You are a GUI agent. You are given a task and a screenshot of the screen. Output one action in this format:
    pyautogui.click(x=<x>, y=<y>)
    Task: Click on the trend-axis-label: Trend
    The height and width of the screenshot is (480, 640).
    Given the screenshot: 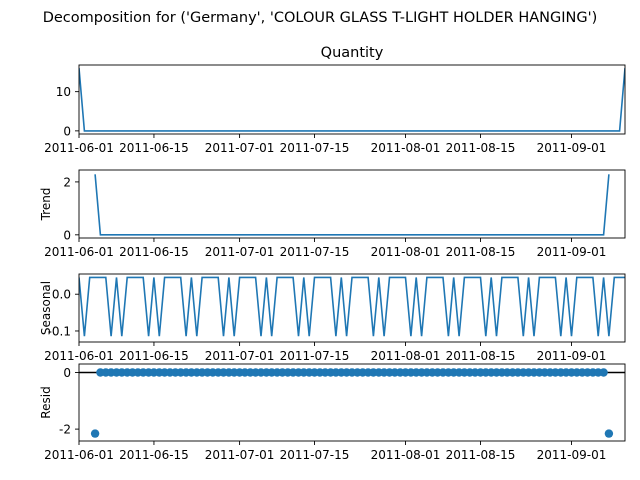 What is the action you would take?
    pyautogui.click(x=46, y=205)
    